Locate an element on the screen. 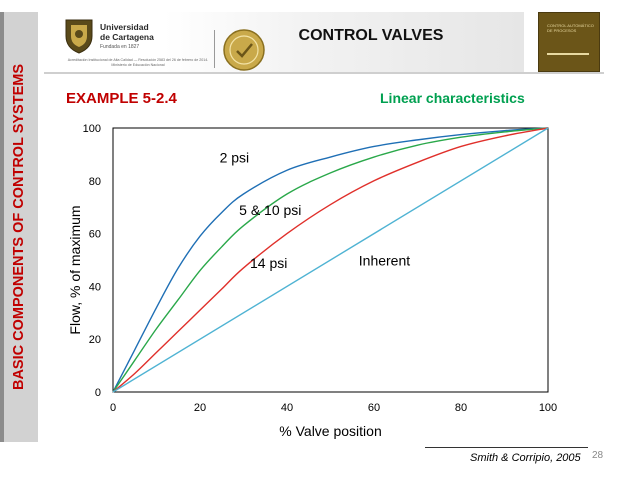 The height and width of the screenshot is (478, 638). x-tick-label: 20 is located at coordinates (200, 408).